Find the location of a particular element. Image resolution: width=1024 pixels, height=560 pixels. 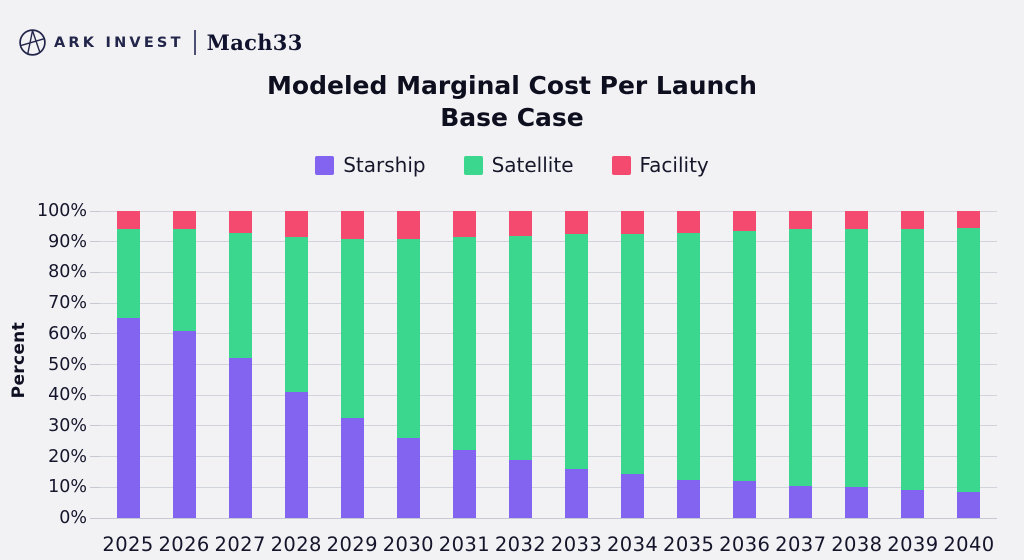

bar-segment-satellite-2034 is located at coordinates (633, 354).